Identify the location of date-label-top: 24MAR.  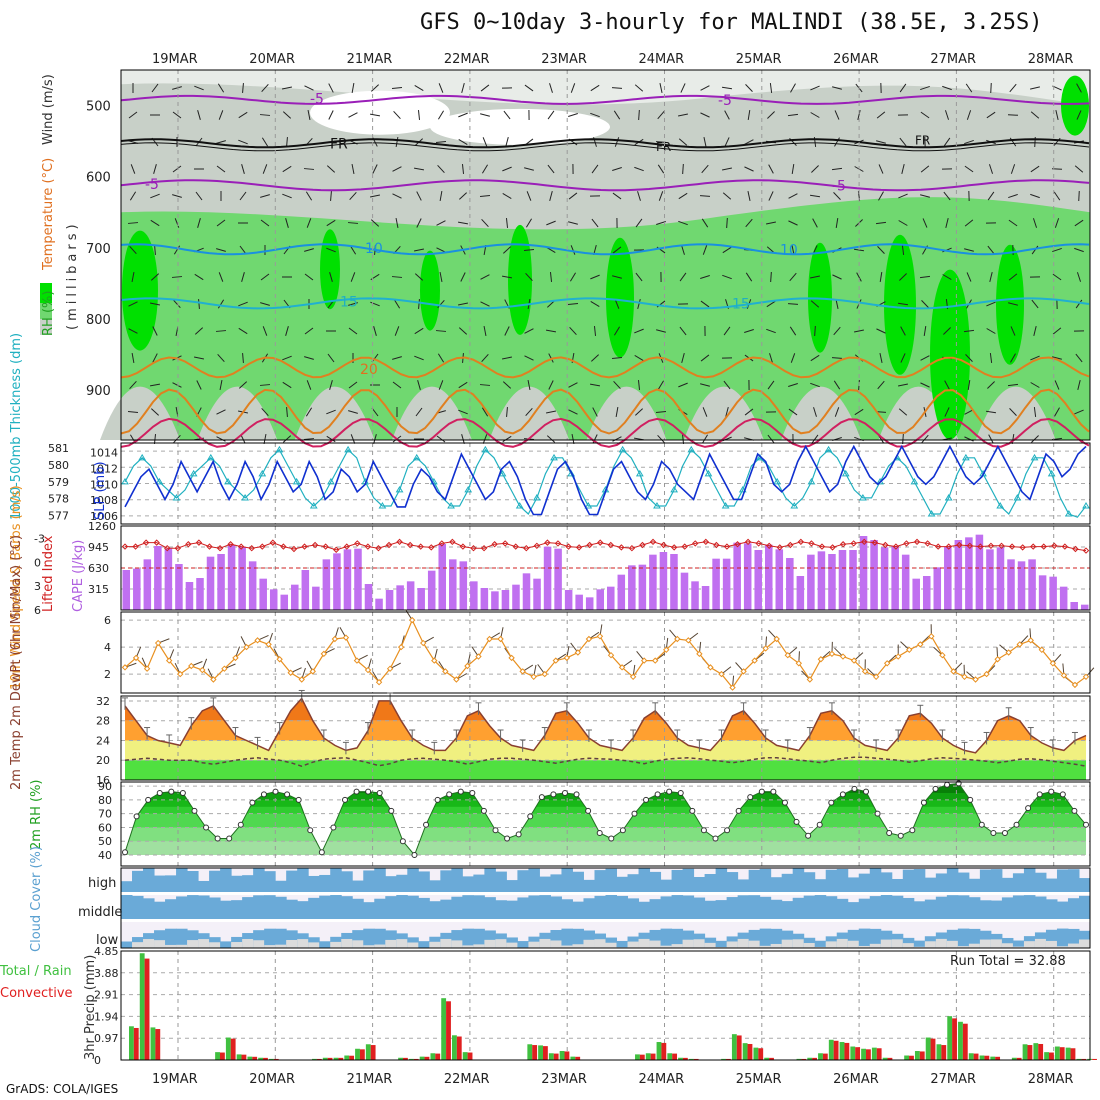
(662, 59).